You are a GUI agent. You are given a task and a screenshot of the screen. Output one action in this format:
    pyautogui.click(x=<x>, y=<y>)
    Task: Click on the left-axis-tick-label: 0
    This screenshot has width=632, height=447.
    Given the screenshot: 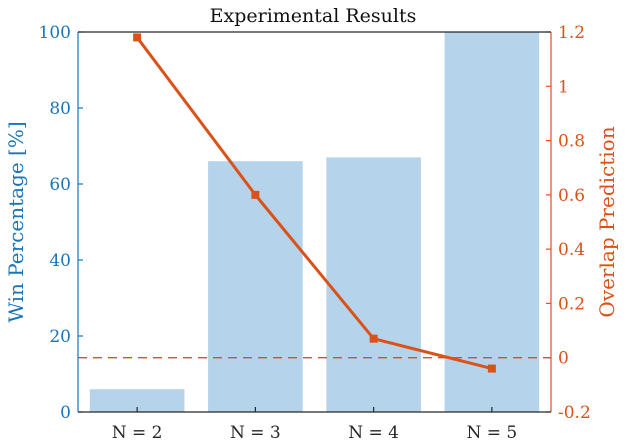 What is the action you would take?
    pyautogui.click(x=65, y=413)
    